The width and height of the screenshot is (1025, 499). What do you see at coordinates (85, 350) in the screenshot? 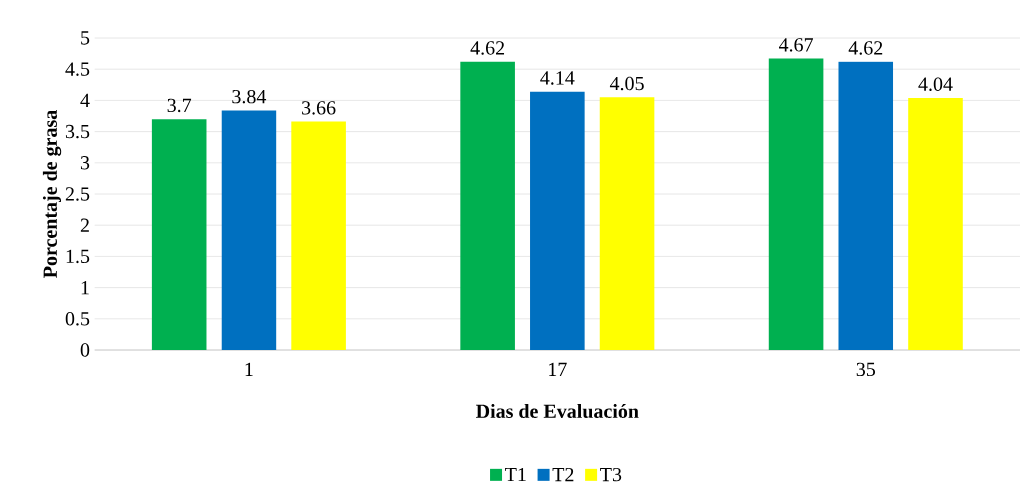
I see `y-tick-label: 0` at bounding box center [85, 350].